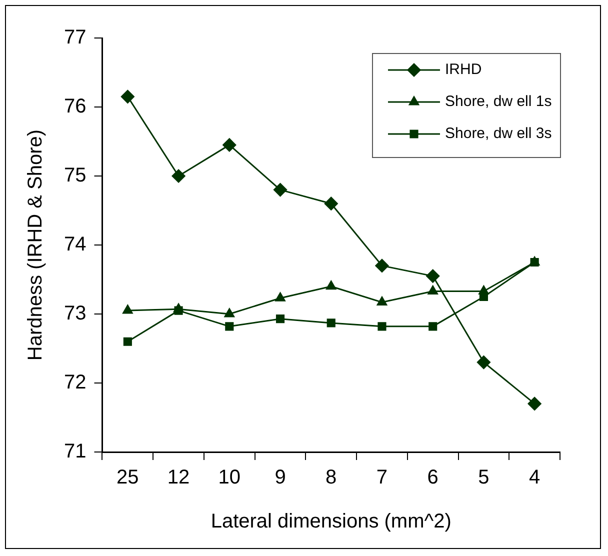 This screenshot has width=608, height=556. I want to click on x-tick-label: 4, so click(534, 477).